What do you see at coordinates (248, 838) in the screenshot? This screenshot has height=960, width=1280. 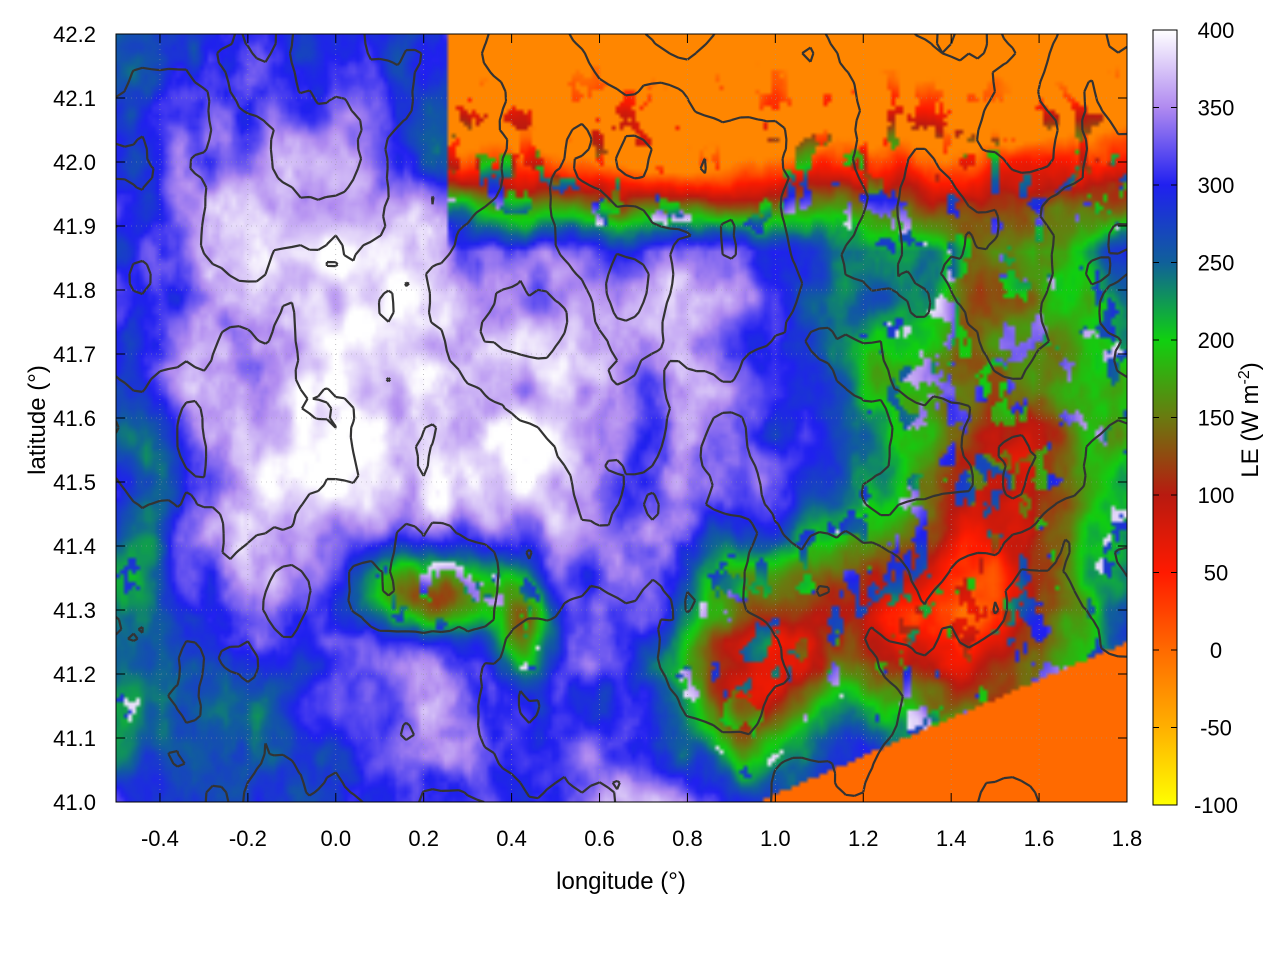 I see `x-tick-label: -0.2` at bounding box center [248, 838].